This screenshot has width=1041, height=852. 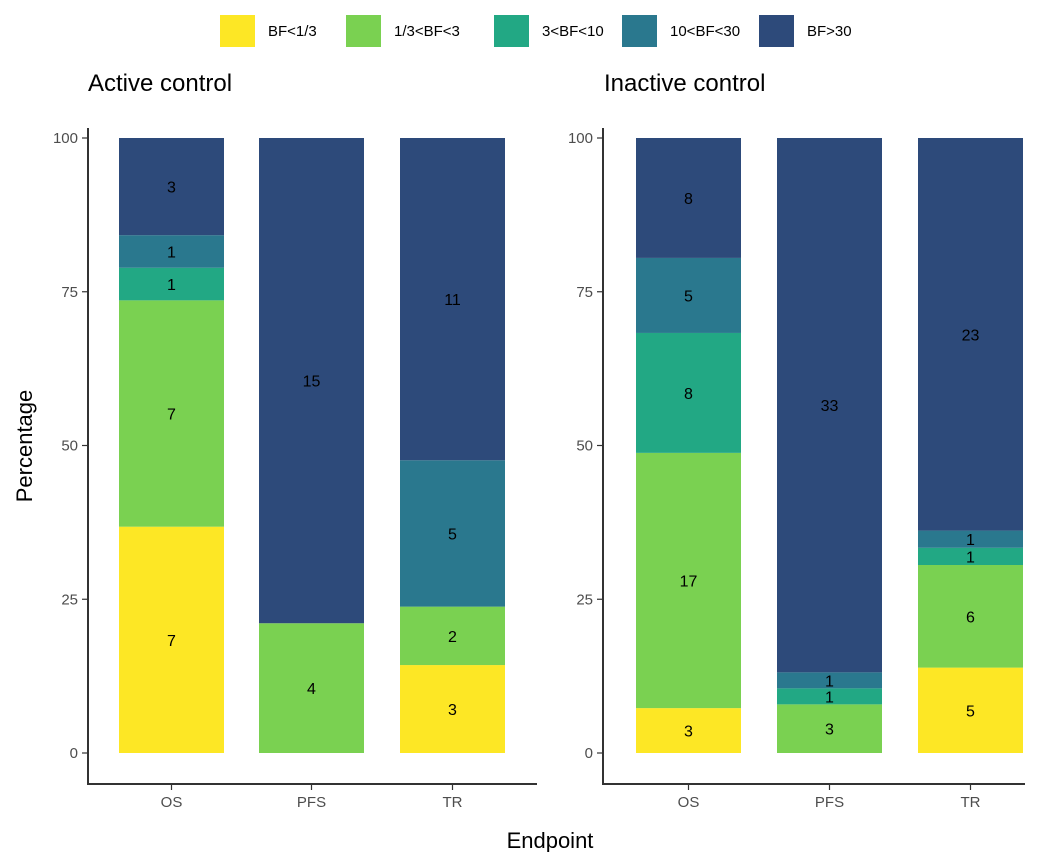 I want to click on bar-label-tr-bf-1-3: 5, so click(x=970, y=711).